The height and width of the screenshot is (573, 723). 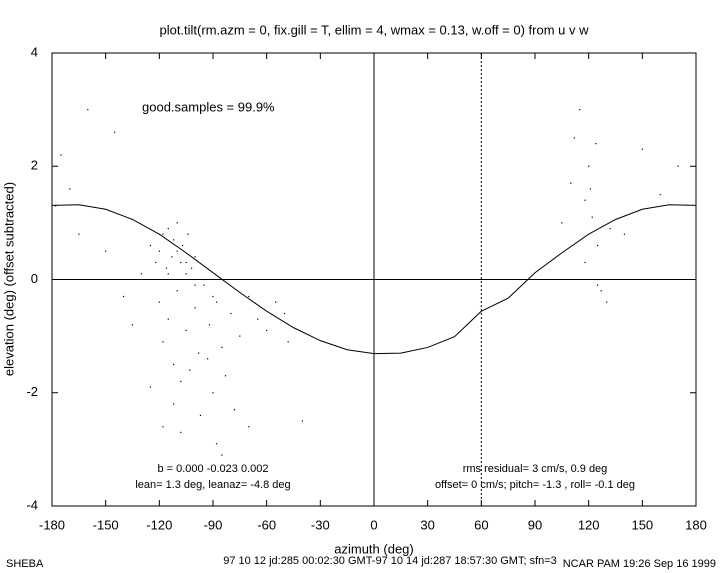 What do you see at coordinates (213, 524) in the screenshot?
I see `x-tick-label: -90` at bounding box center [213, 524].